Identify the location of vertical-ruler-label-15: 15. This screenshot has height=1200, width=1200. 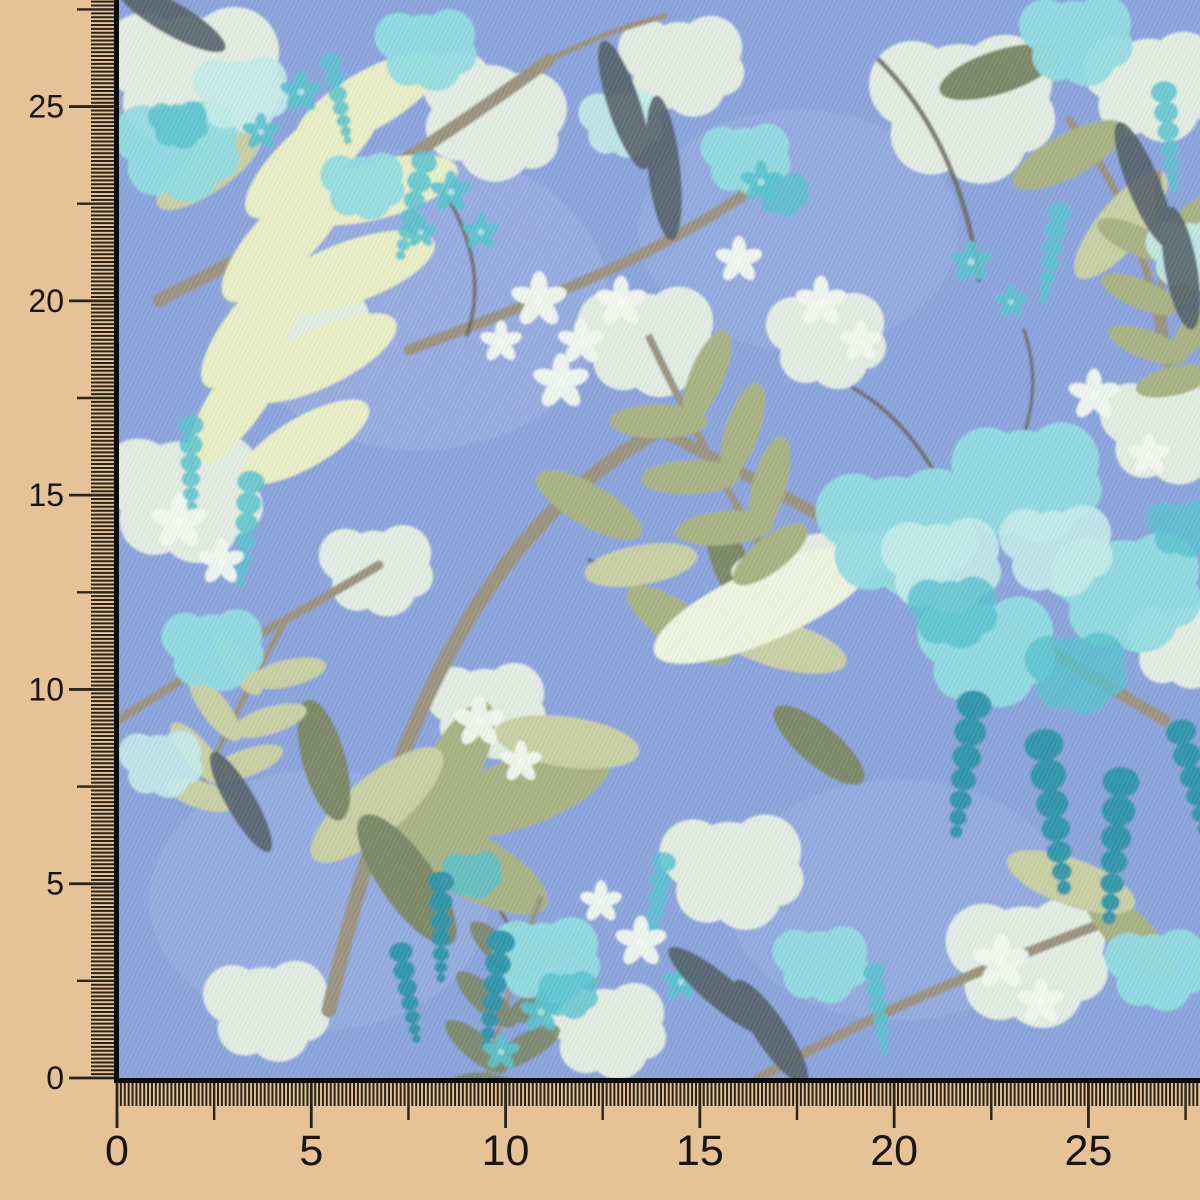
(46, 495).